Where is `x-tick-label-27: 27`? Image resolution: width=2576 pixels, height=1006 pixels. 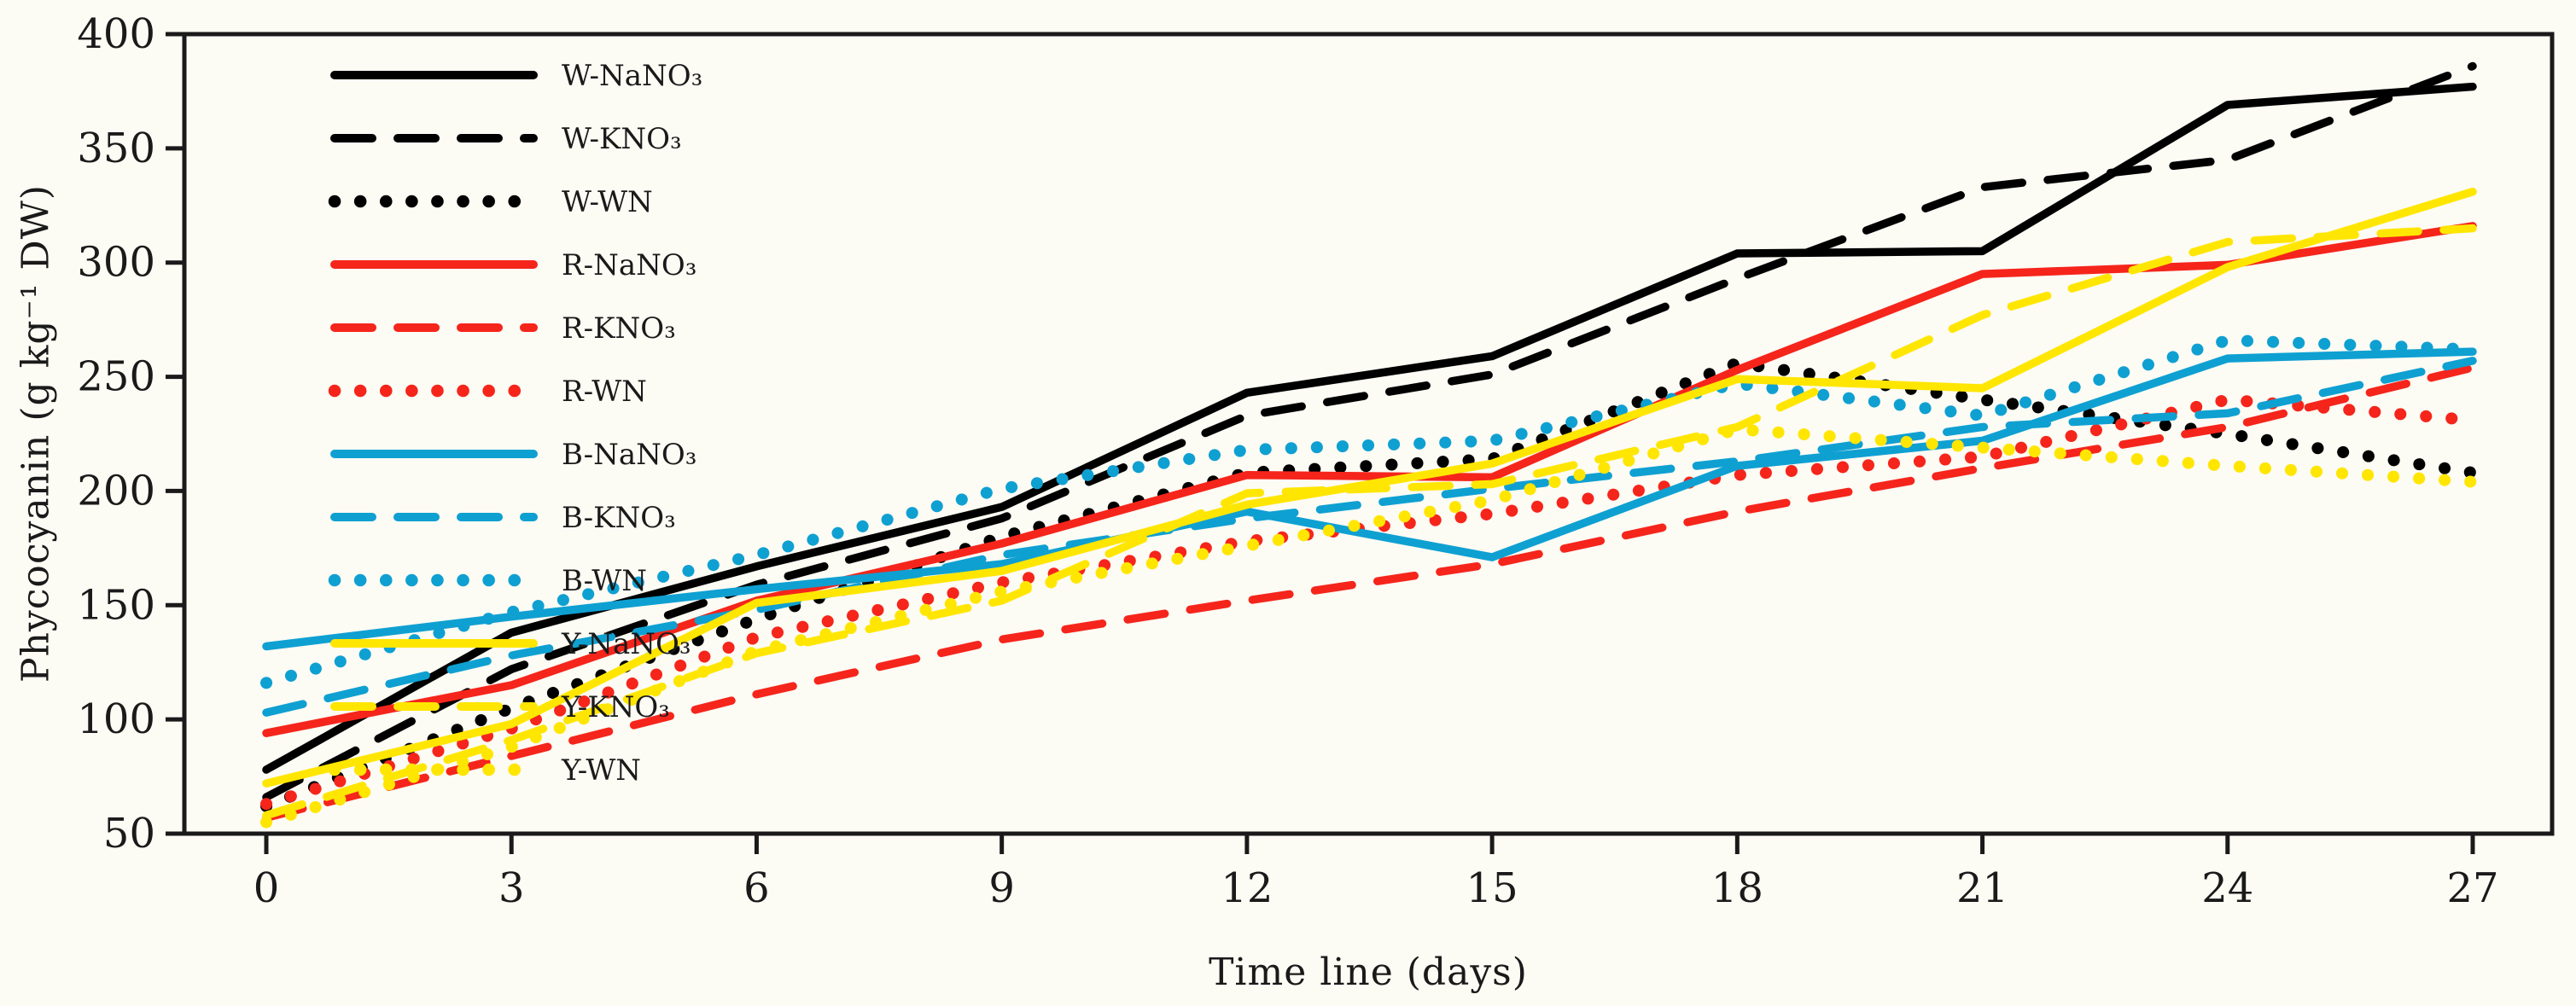 x-tick-label-27: 27 is located at coordinates (2472, 888).